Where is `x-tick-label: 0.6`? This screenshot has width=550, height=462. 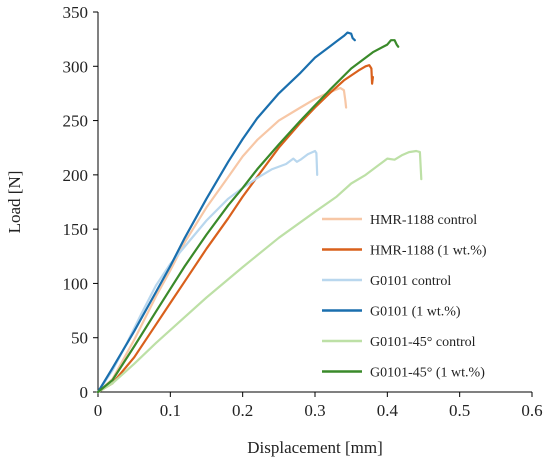 x-tick-label: 0.6 is located at coordinates (531, 410).